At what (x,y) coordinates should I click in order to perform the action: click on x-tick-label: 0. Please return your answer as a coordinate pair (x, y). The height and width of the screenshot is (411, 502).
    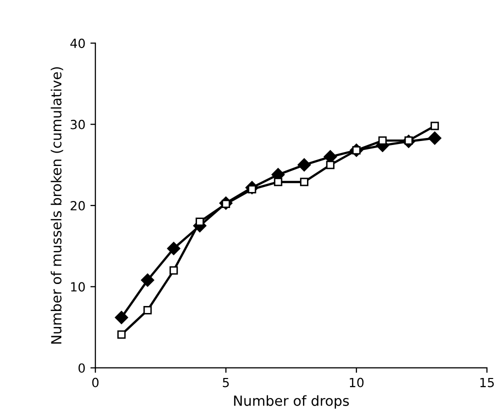
    Looking at the image, I should click on (95, 383).